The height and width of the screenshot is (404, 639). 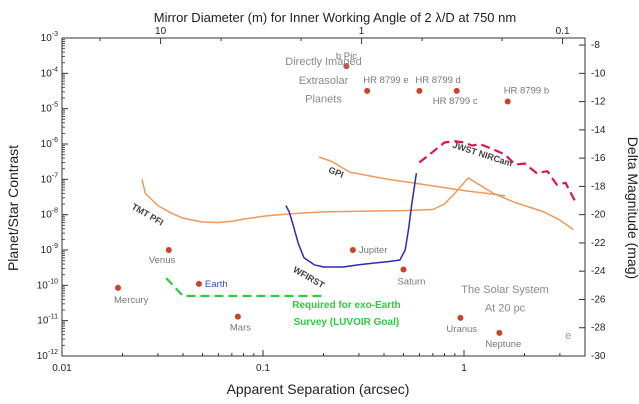 I want to click on series-curve-tmt-pfi, so click(x=357, y=204).